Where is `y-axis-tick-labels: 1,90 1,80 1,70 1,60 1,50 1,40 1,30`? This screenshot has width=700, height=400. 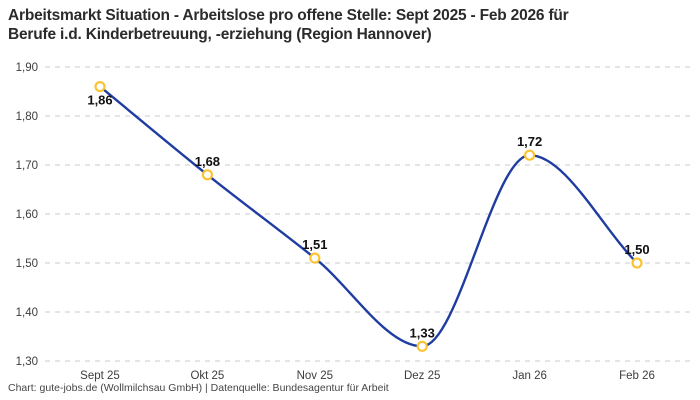 y-axis-tick-labels: 1,90 1,80 1,70 1,60 1,50 1,40 1,30 is located at coordinates (27, 215).